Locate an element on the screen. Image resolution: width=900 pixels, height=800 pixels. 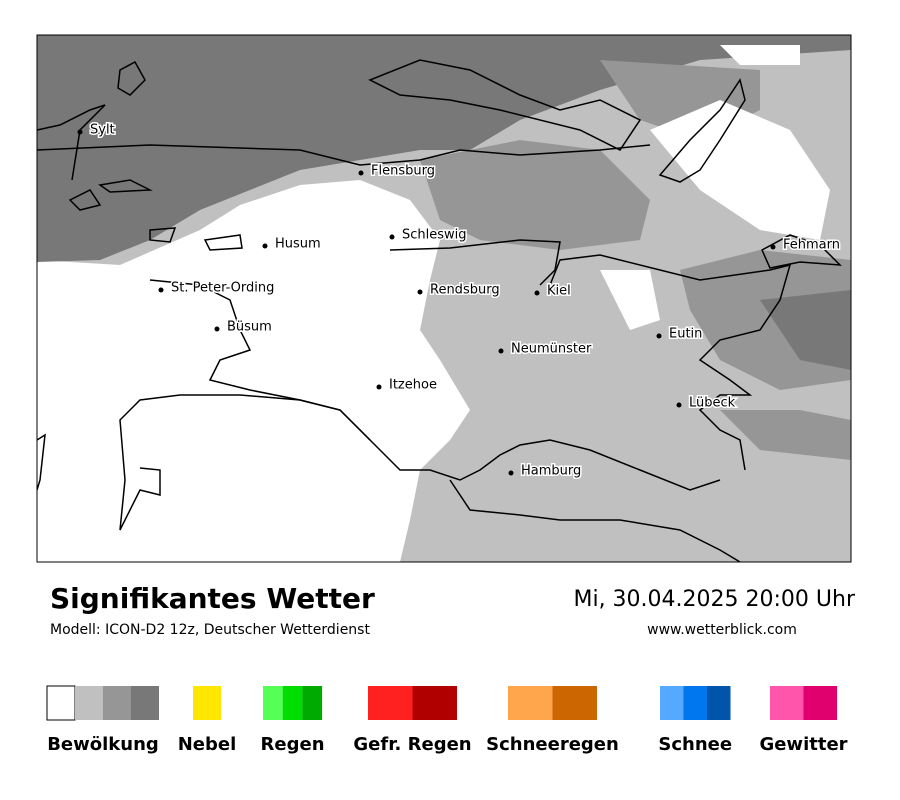
city-label: Lübeck is located at coordinates (712, 403).